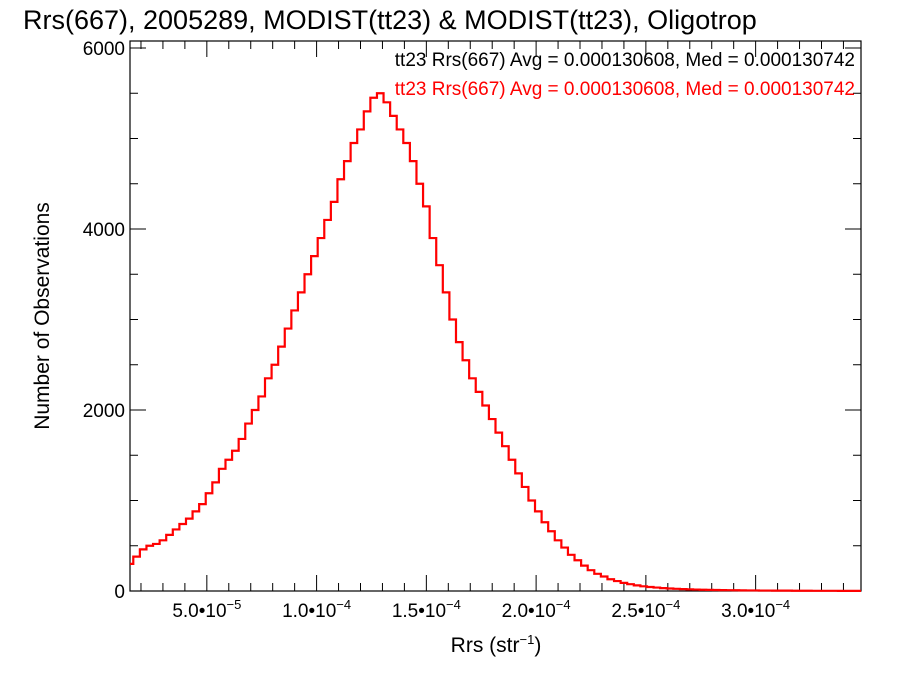 This screenshot has height=675, width=900. Describe the element at coordinates (645, 609) in the screenshot. I see `x-tick-label: 2.5•10−4` at that location.